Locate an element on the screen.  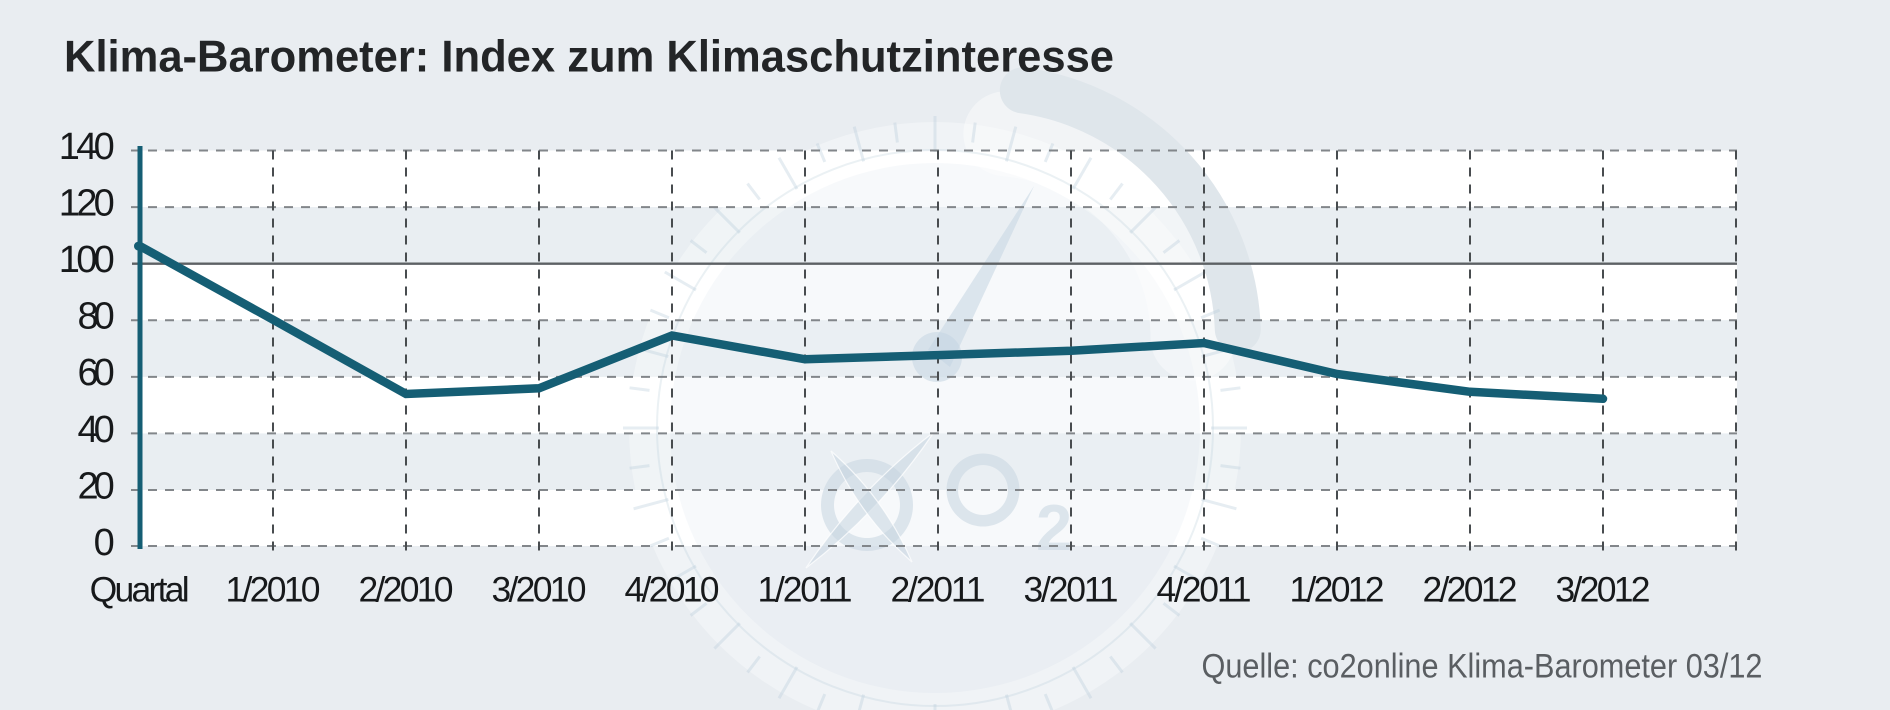
svg-text: 4/2011 is located at coordinates (1204, 589).